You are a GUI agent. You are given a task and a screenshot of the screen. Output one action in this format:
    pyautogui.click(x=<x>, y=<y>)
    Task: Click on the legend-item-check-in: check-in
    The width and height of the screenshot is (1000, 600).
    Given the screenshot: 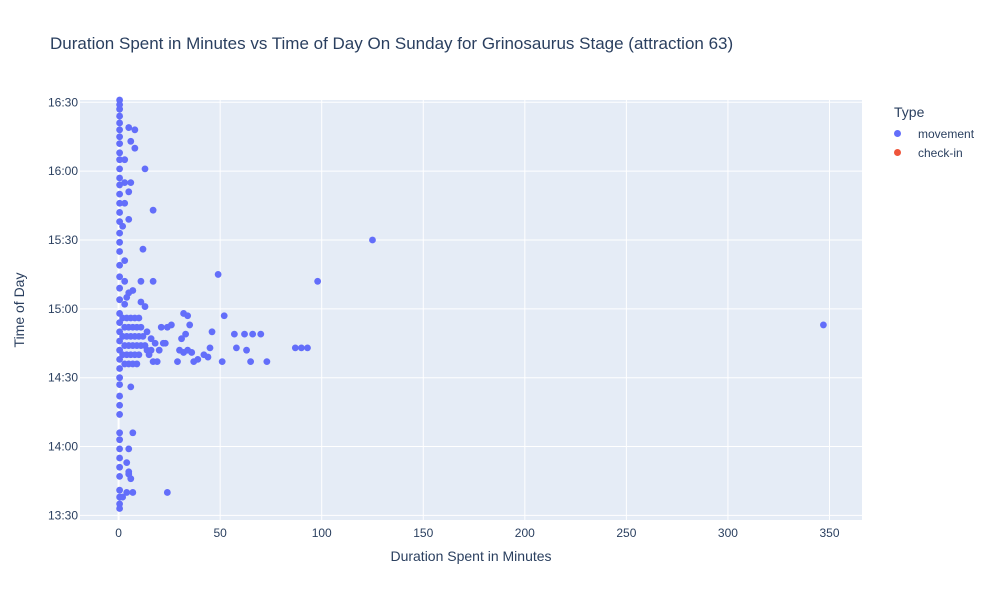 What is the action you would take?
    pyautogui.click(x=934, y=152)
    